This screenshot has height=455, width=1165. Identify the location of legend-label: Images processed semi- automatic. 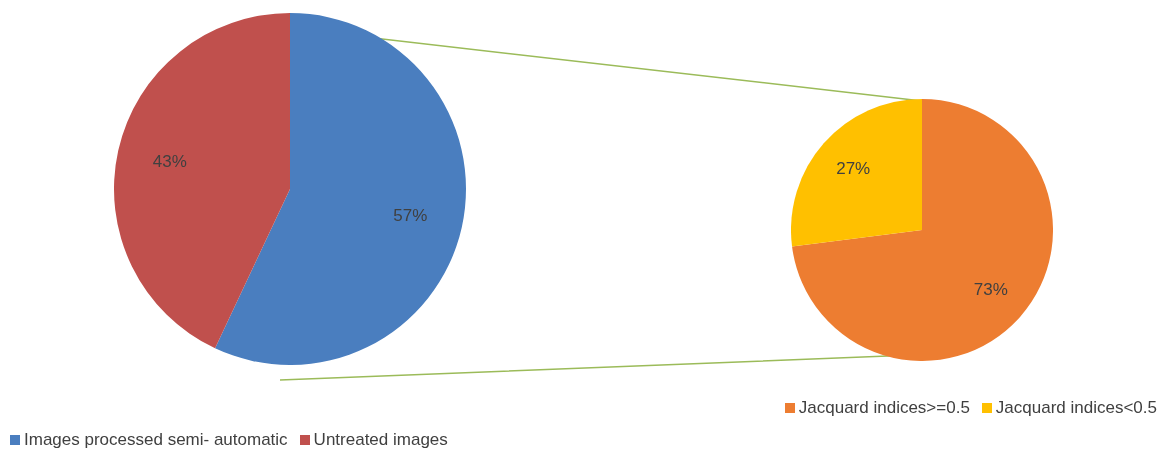
(156, 440).